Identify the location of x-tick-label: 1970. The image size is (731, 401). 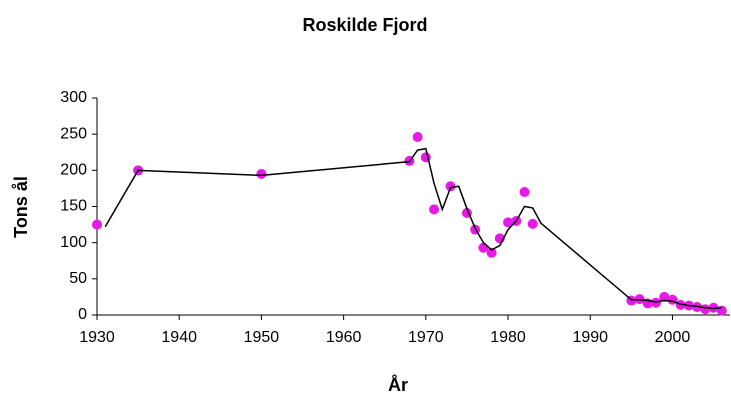
(426, 337).